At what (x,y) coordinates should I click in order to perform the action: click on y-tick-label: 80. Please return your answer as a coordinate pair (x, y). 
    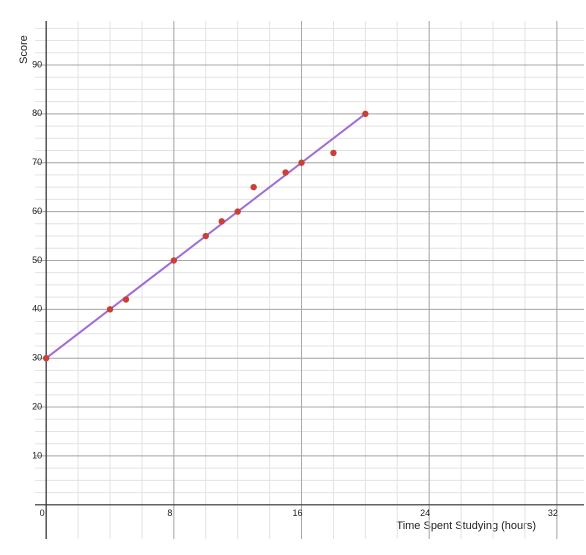
    Looking at the image, I should click on (37, 113).